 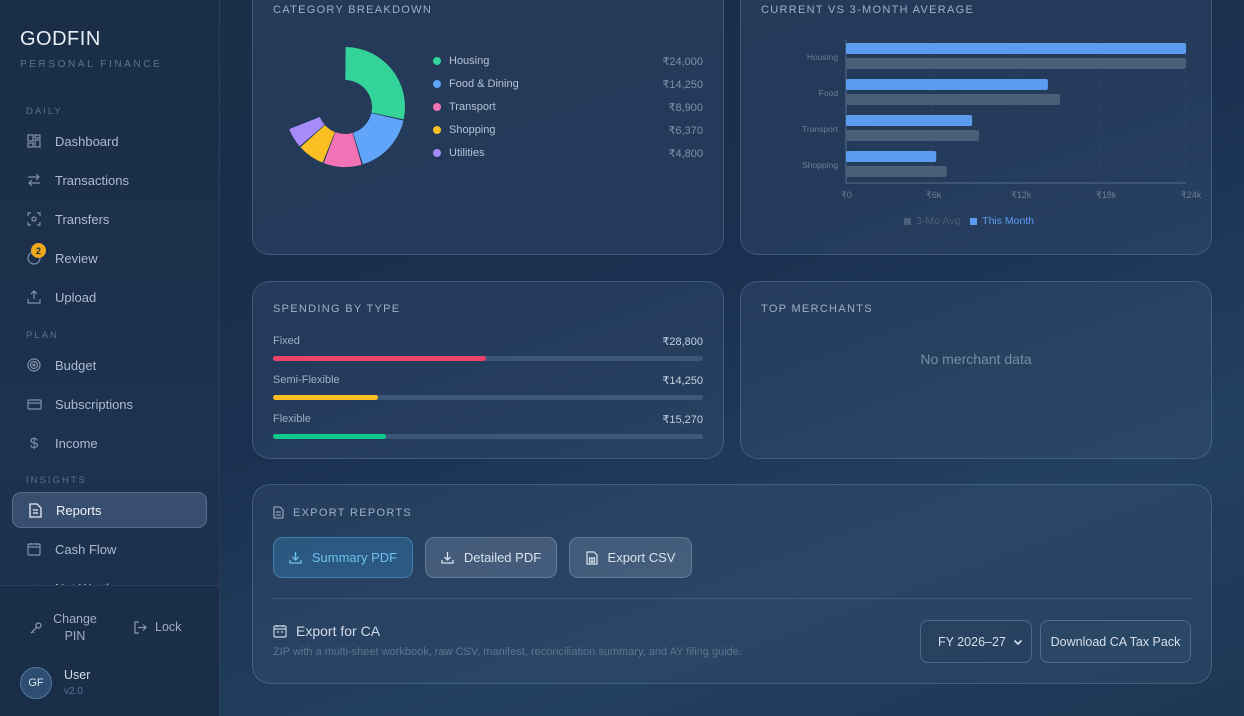 I want to click on spending-type-row: Fixed ₹28,800, so click(x=488, y=348).